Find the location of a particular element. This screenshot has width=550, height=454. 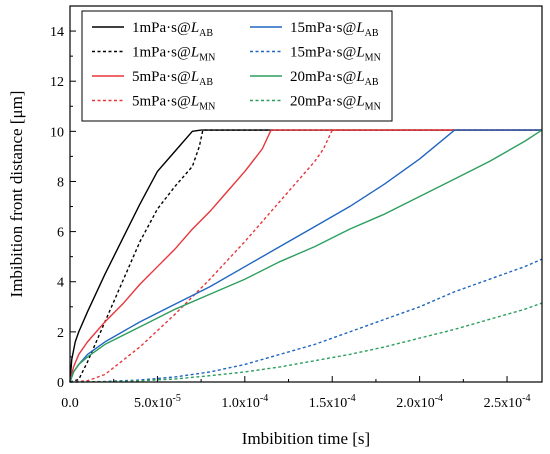

legend-box is located at coordinates (237, 66).